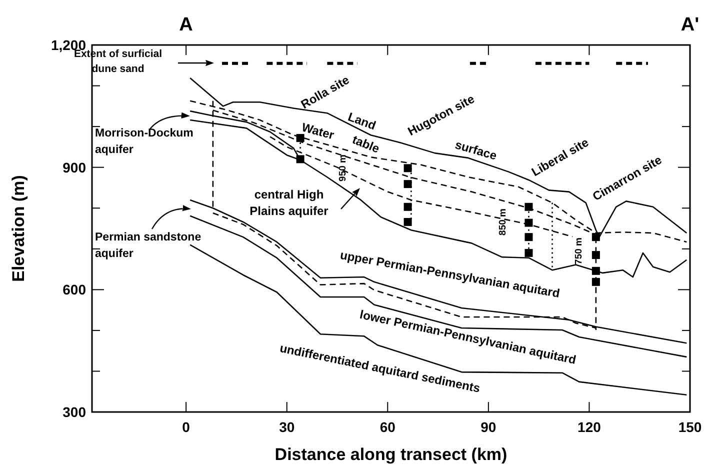 The image size is (705, 470). What do you see at coordinates (74, 412) in the screenshot?
I see `y-tick-label: 300` at bounding box center [74, 412].